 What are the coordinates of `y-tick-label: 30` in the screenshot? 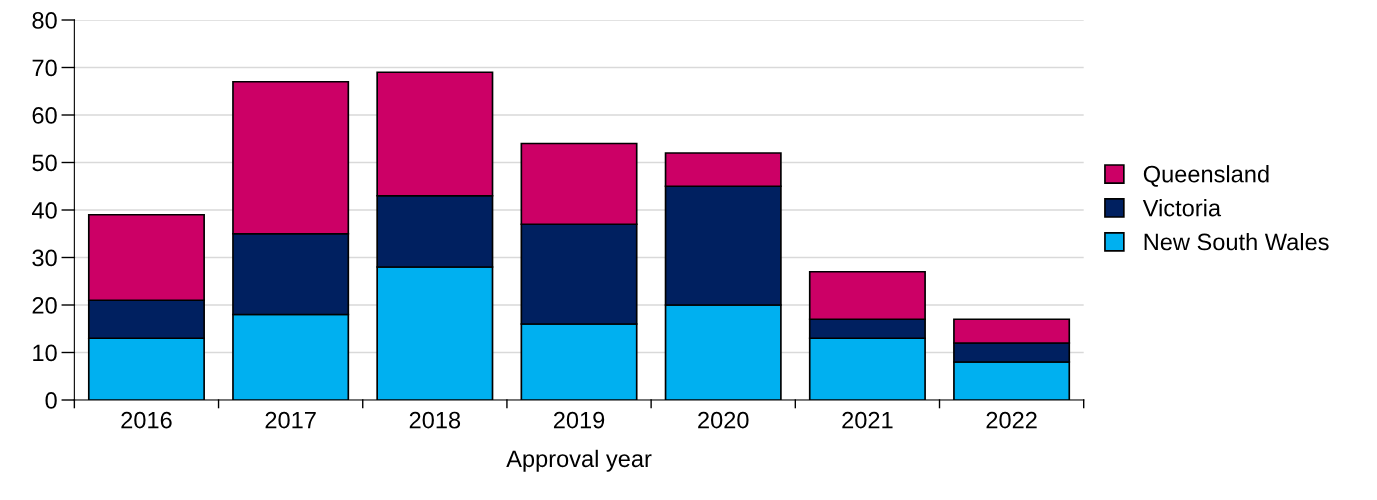 It's located at (44, 258).